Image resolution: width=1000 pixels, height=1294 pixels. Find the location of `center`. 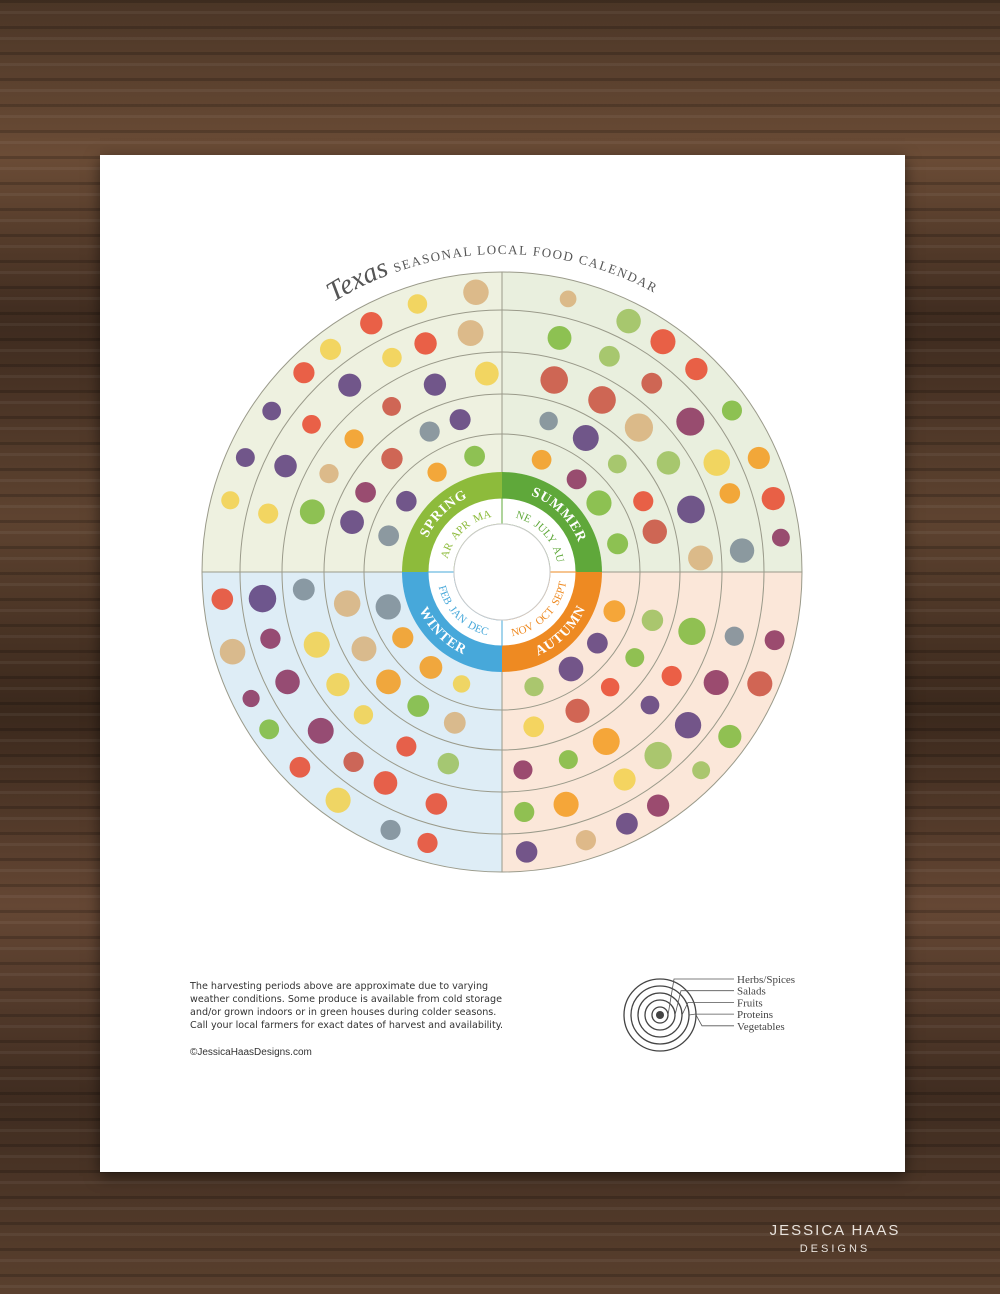

center is located at coordinates (502, 572).